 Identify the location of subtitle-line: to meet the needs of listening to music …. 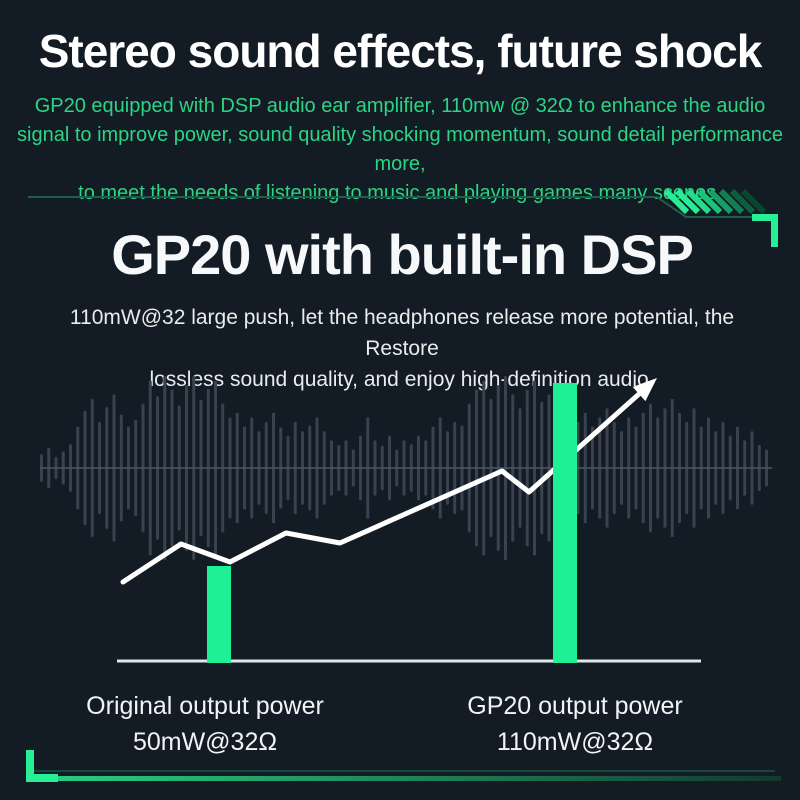
(400, 193).